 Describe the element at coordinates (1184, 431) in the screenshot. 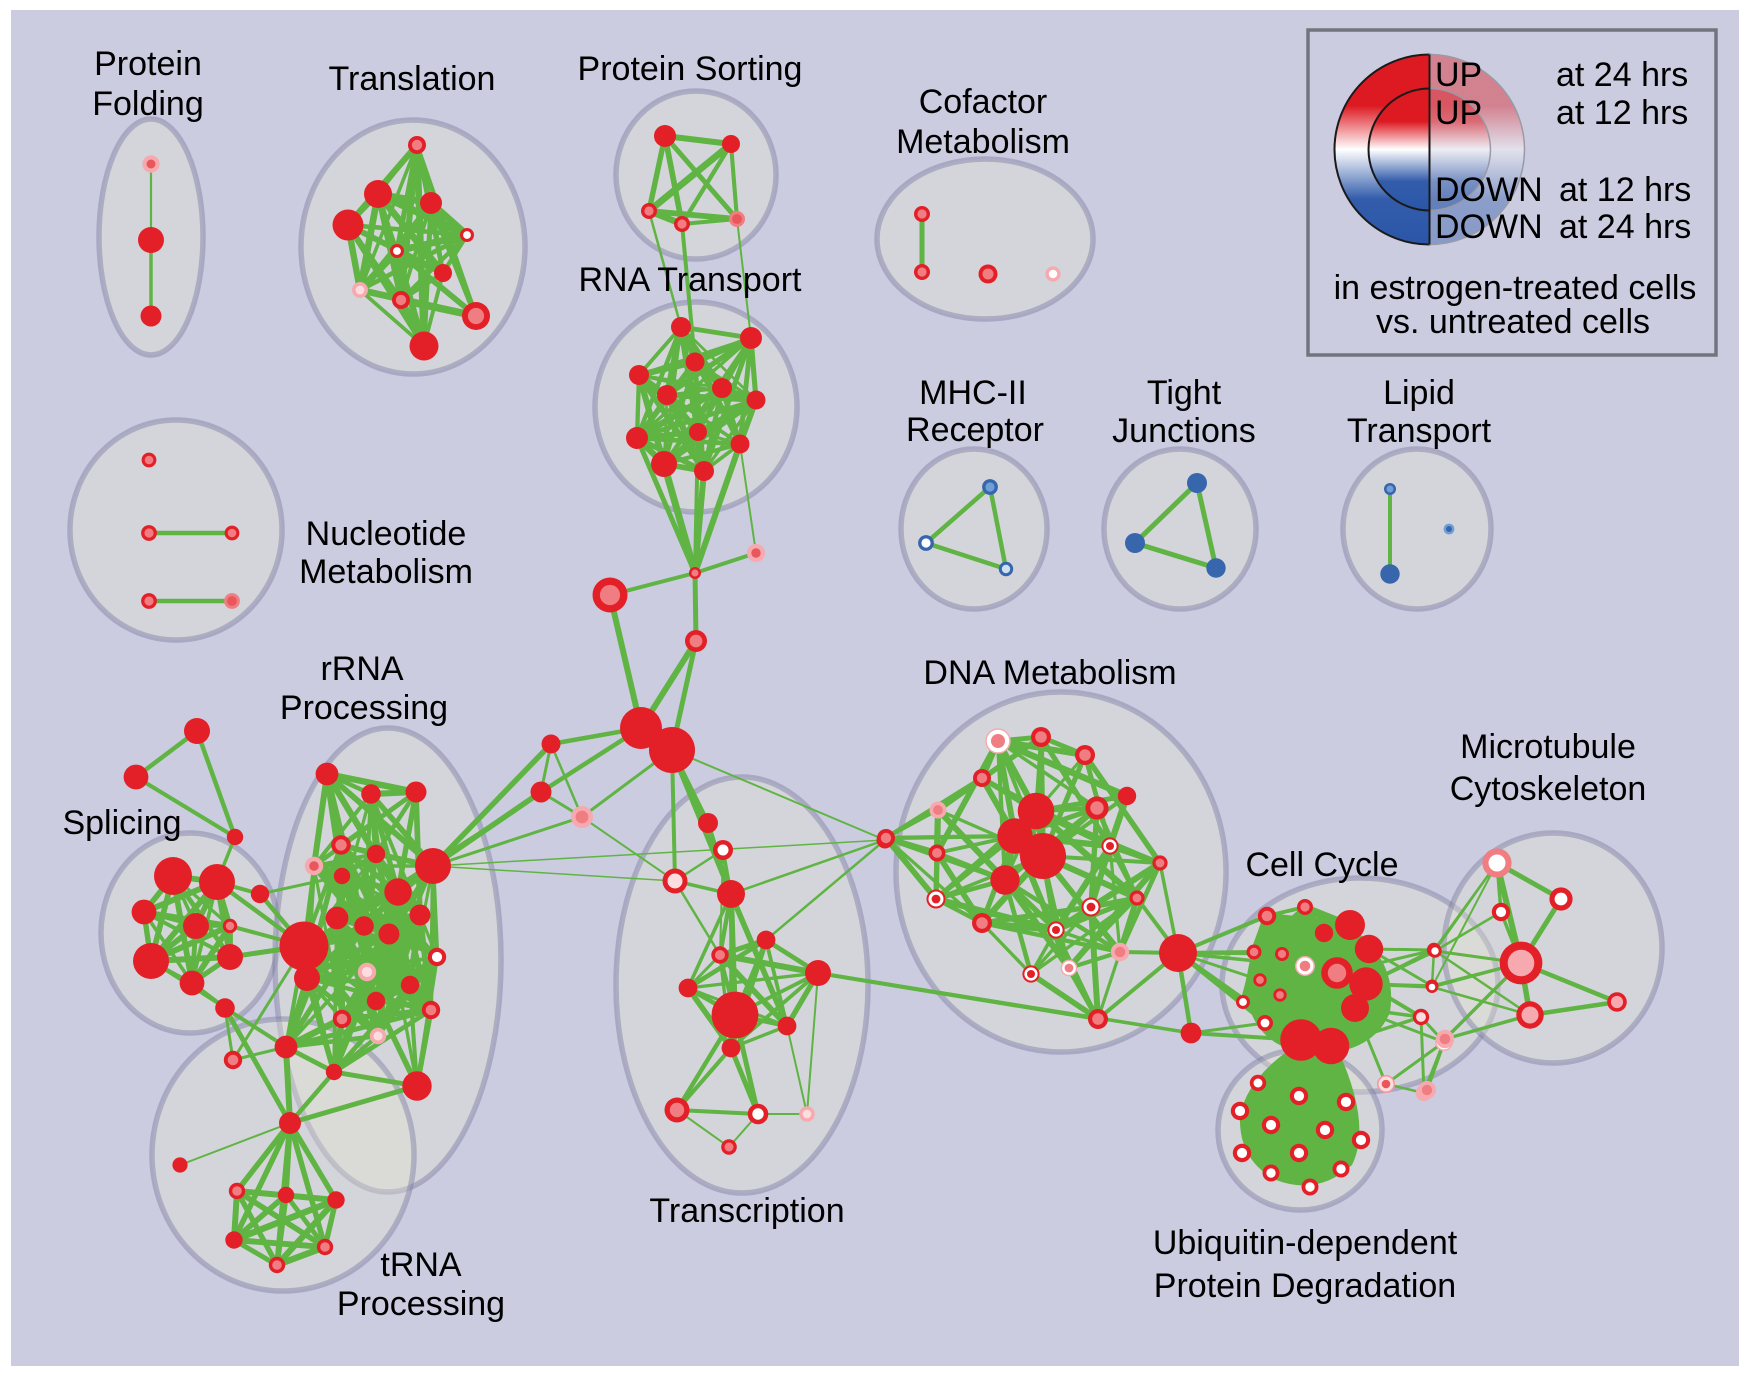

I see `svg-text: Junctions` at that location.